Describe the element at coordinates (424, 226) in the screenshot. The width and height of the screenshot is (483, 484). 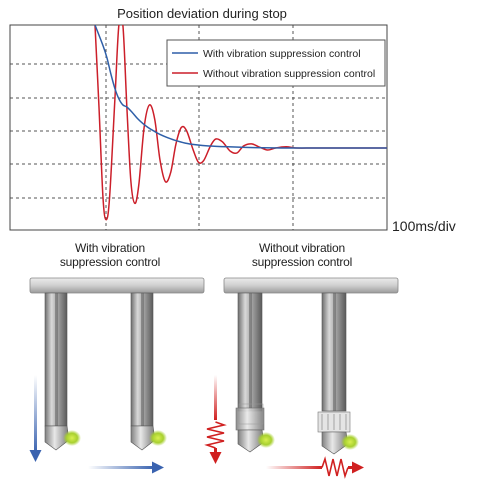
I see `time-scale-label: 100ms/div` at that location.